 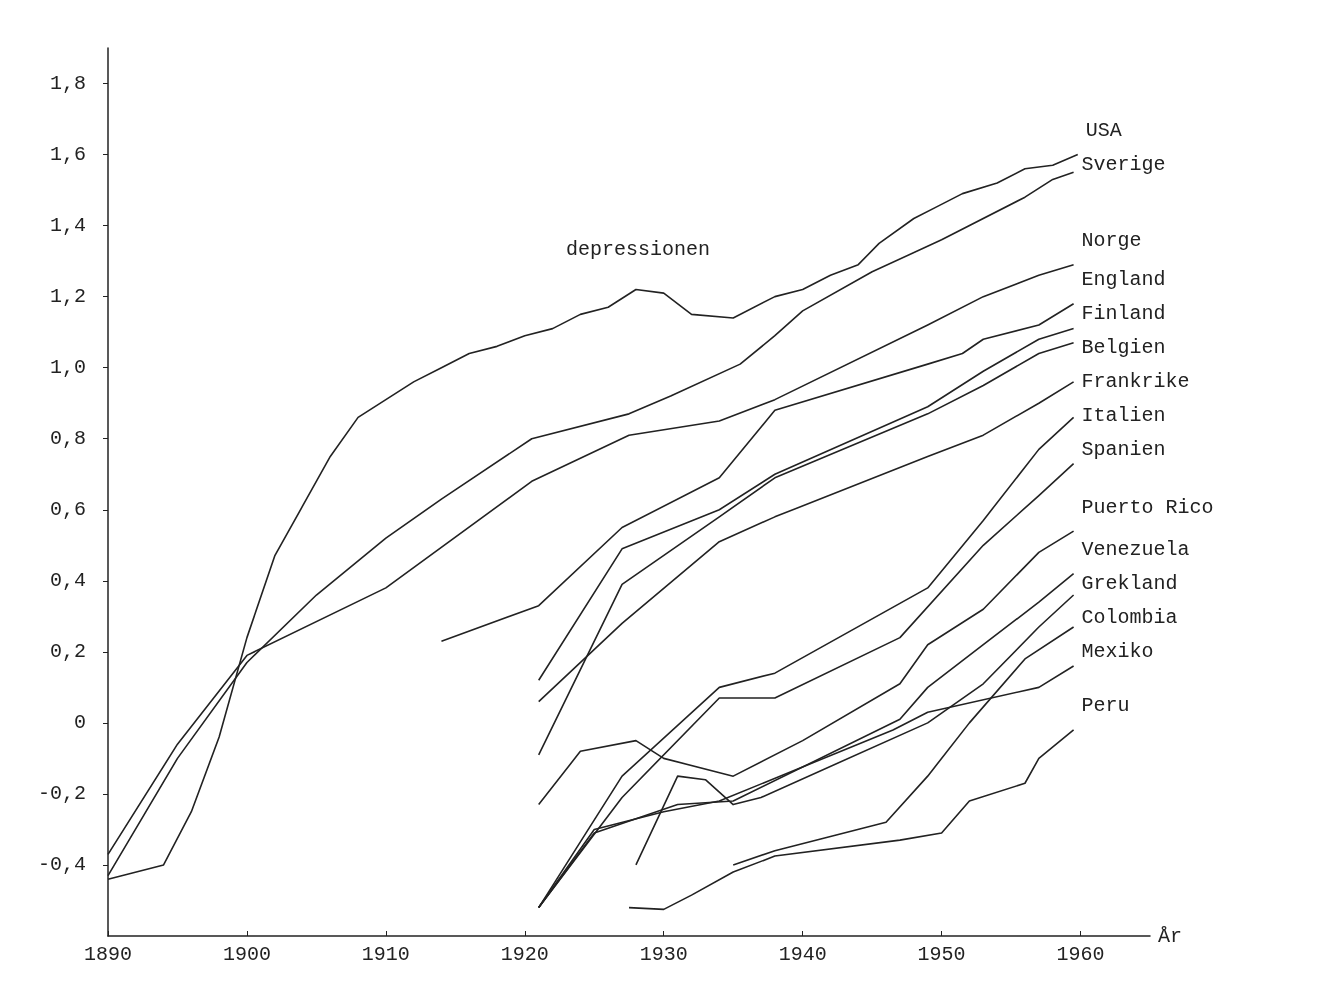 I want to click on y-tick-label: 0,2, so click(x=67, y=652).